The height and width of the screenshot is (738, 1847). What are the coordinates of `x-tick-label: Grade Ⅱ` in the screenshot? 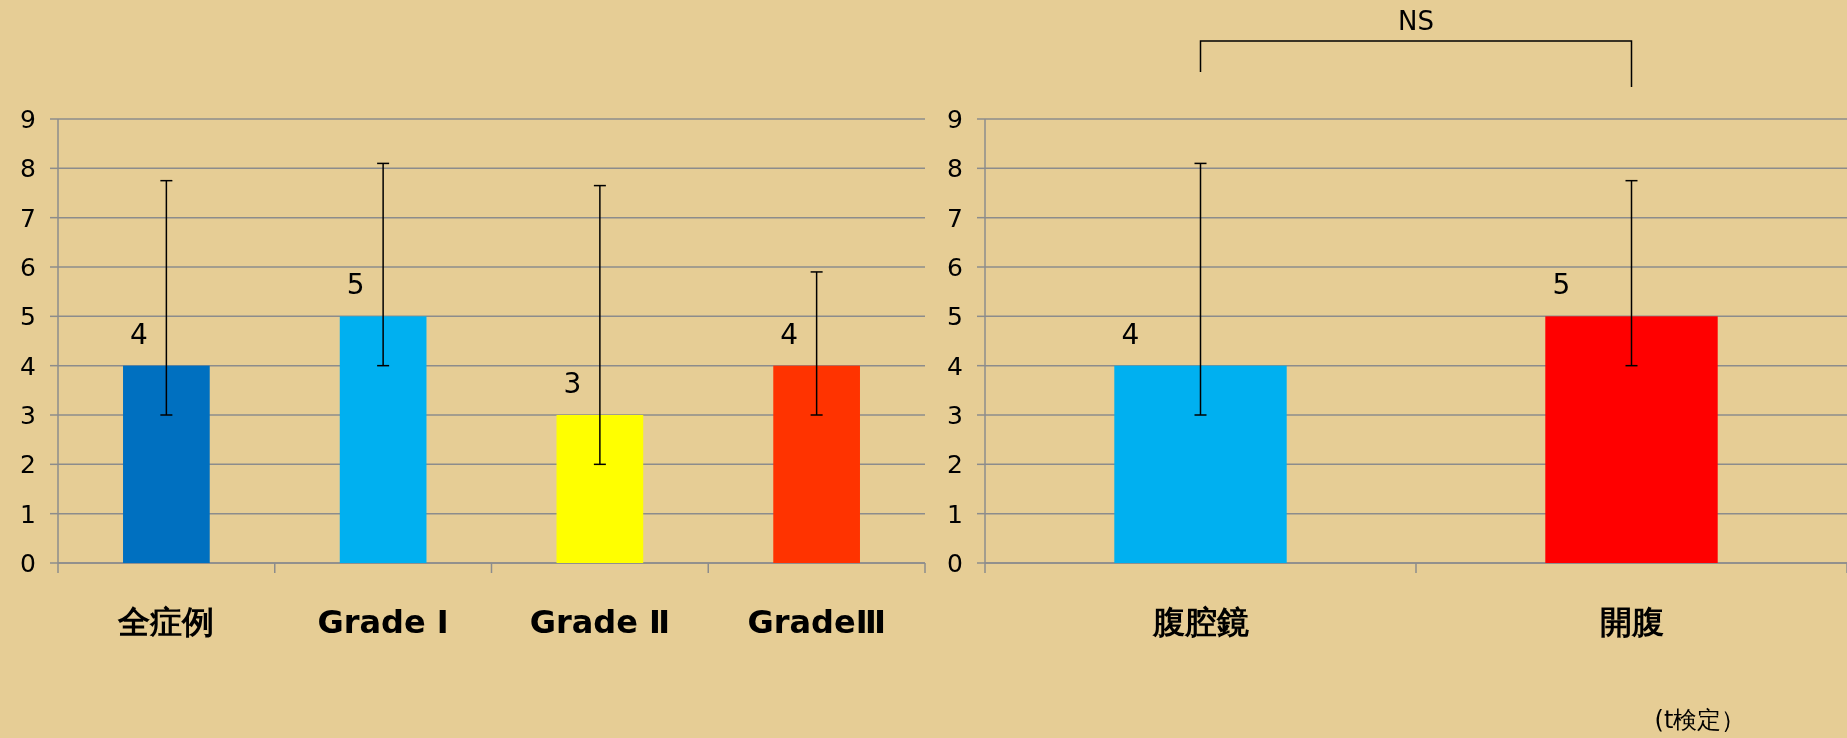 It's located at (600, 622).